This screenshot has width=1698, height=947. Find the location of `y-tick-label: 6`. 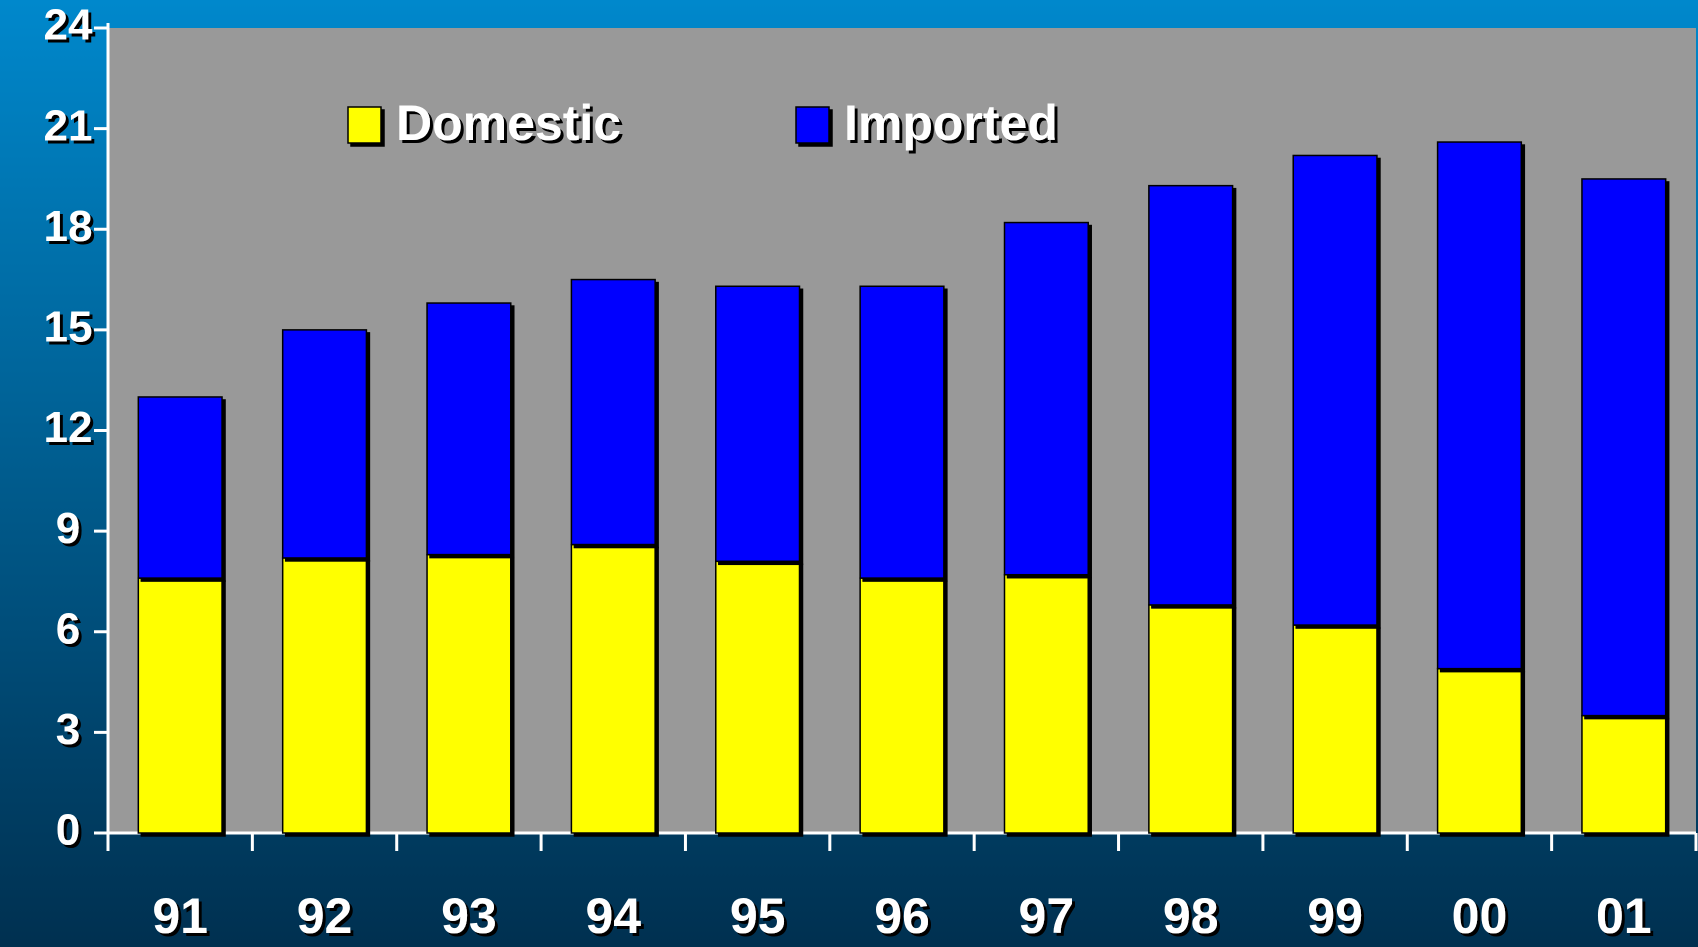

y-tick-label: 6 is located at coordinates (68, 628).